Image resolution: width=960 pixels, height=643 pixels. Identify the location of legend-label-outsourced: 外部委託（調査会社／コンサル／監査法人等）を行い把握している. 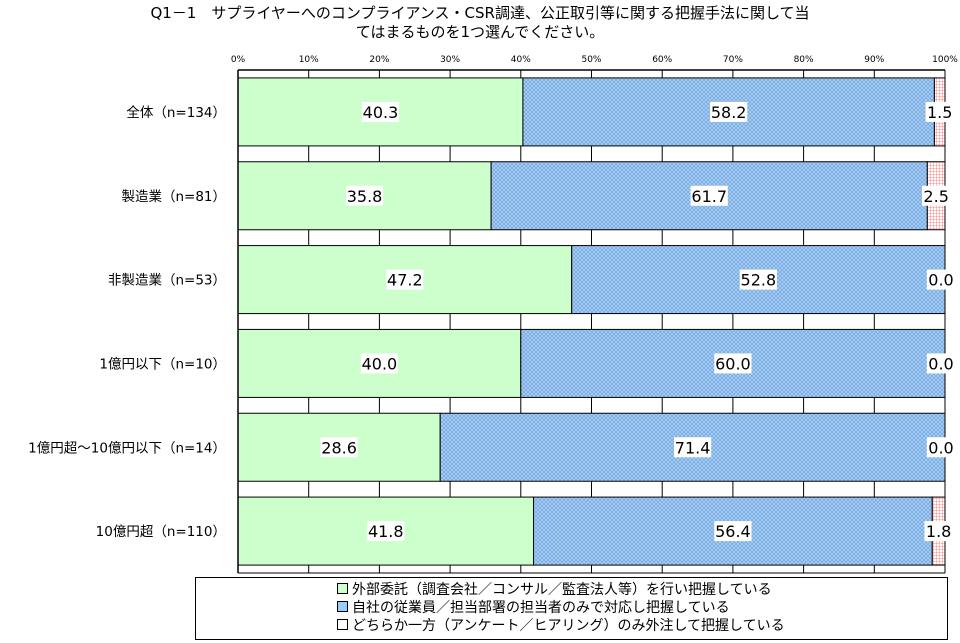
(562, 590).